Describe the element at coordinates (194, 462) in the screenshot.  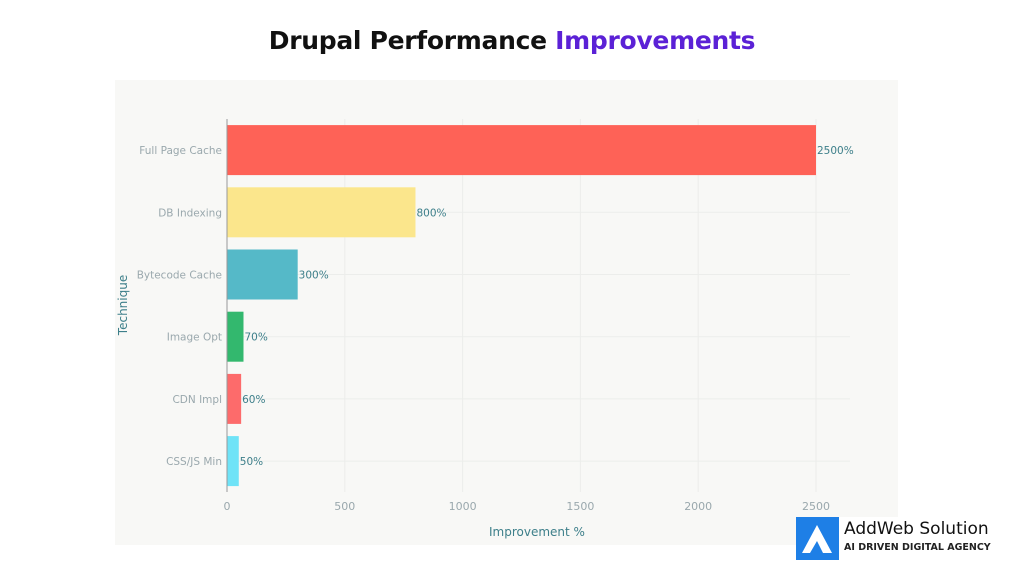
I see `y-tick-label: CSS/JS Min` at that location.